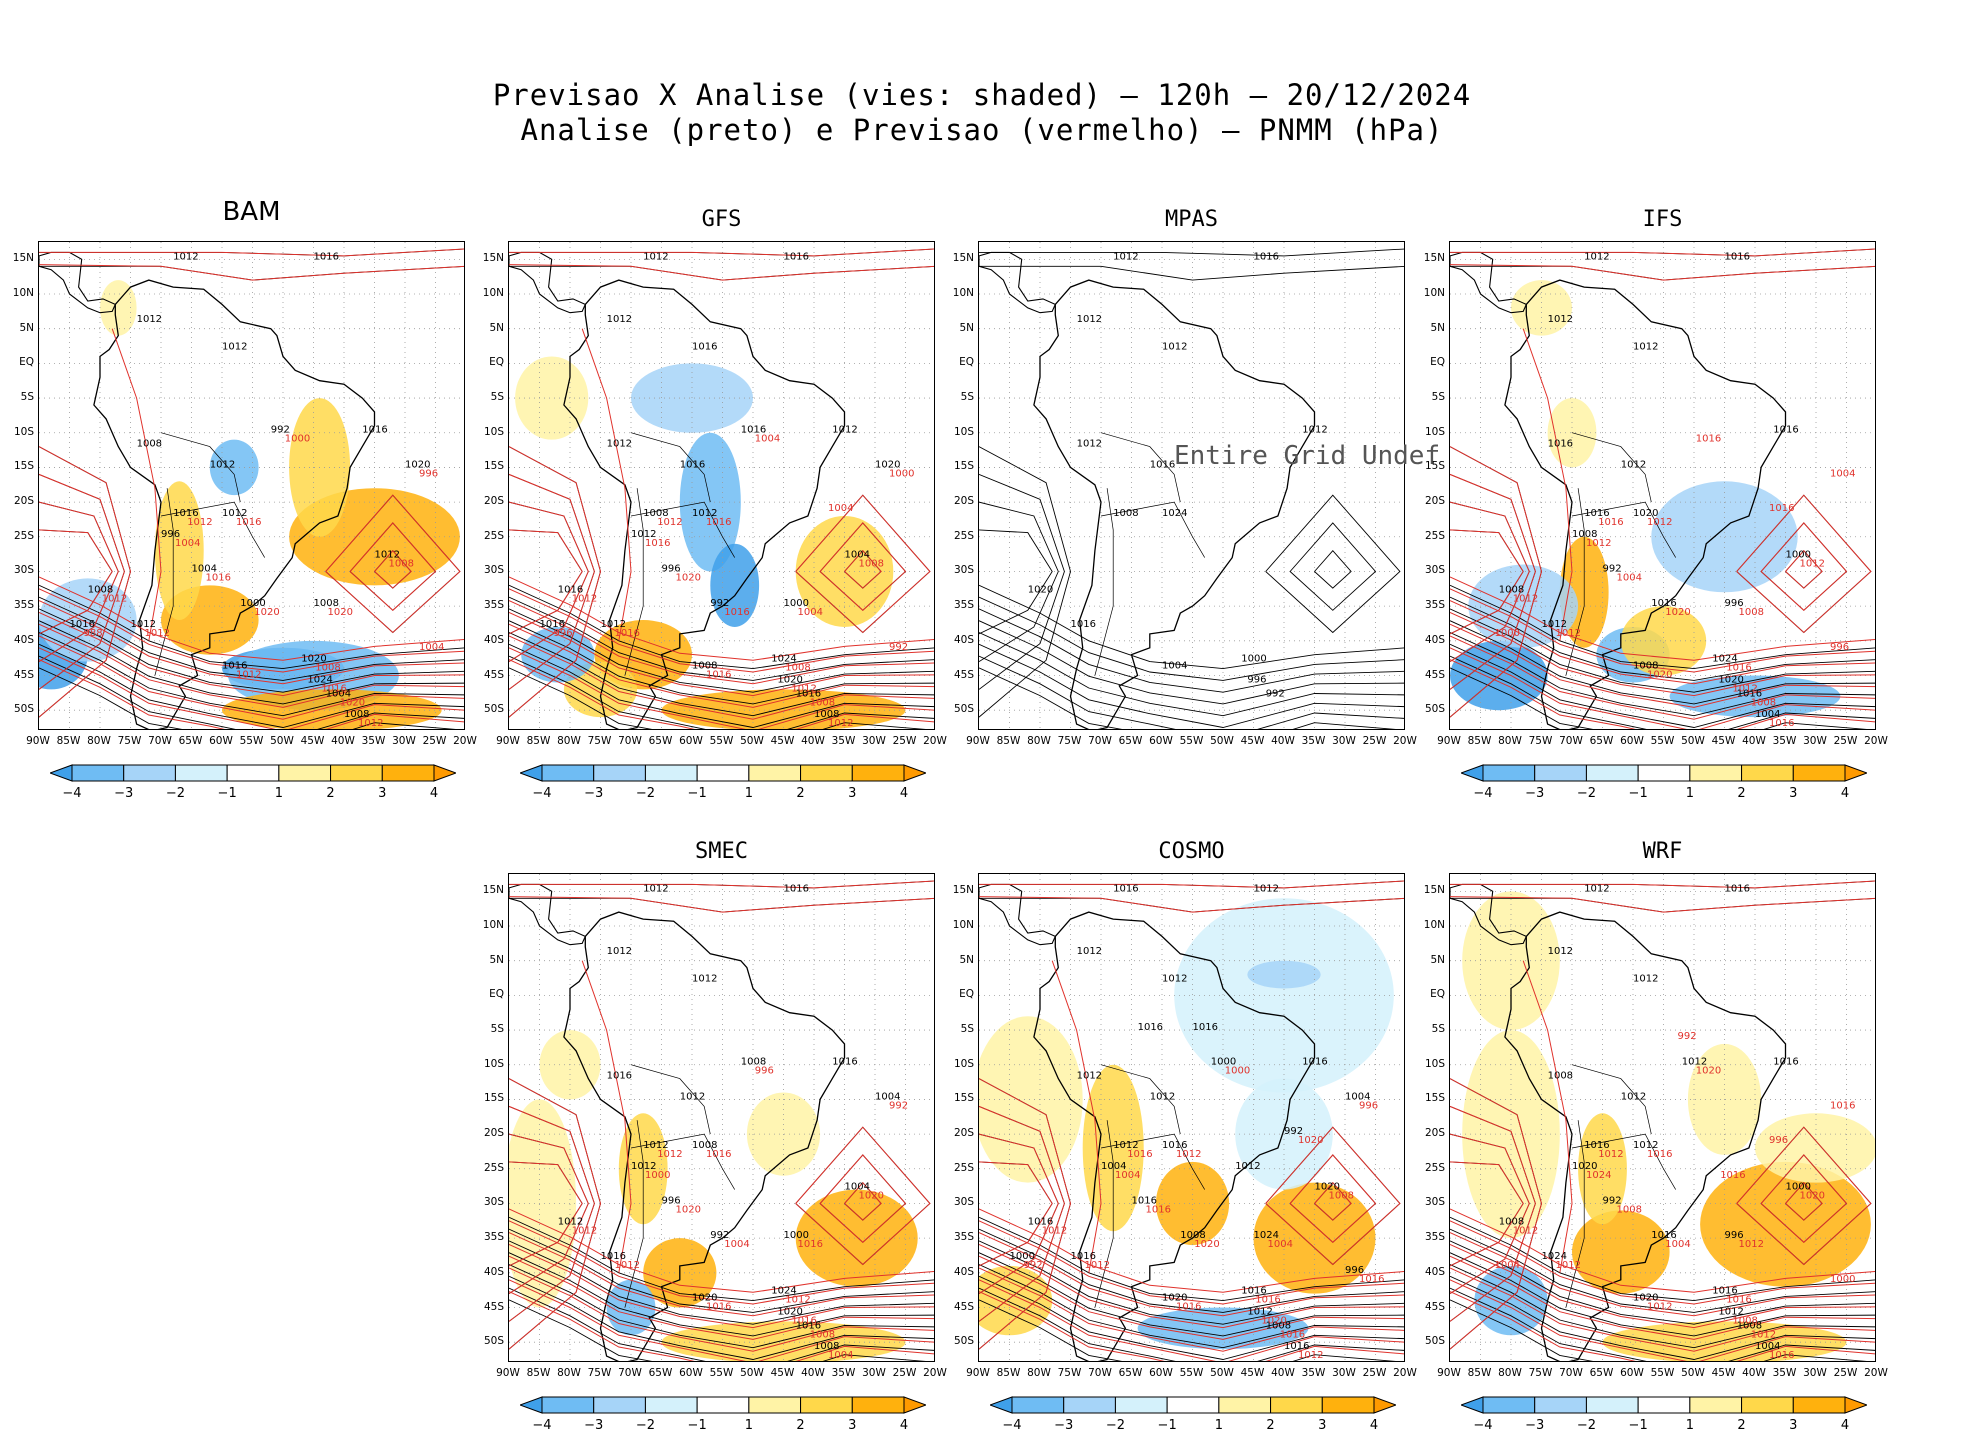 This screenshot has height=1436, width=1964. What do you see at coordinates (569, 1373) in the screenshot?
I see `lon-tick-label: 80W` at bounding box center [569, 1373].